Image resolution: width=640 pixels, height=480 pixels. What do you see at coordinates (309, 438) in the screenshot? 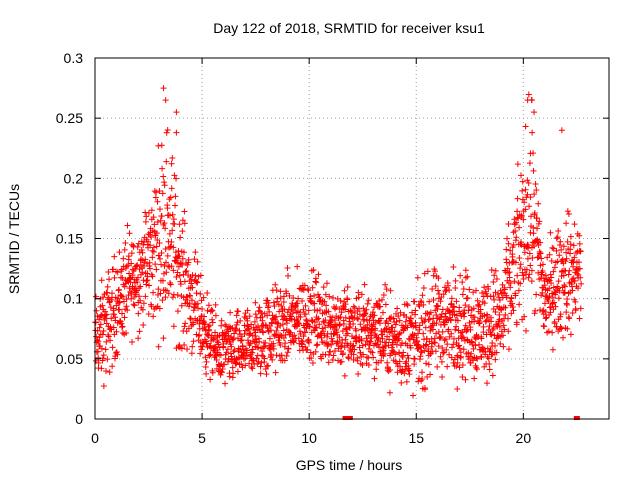
I see `x-tick-label: 10` at bounding box center [309, 438].